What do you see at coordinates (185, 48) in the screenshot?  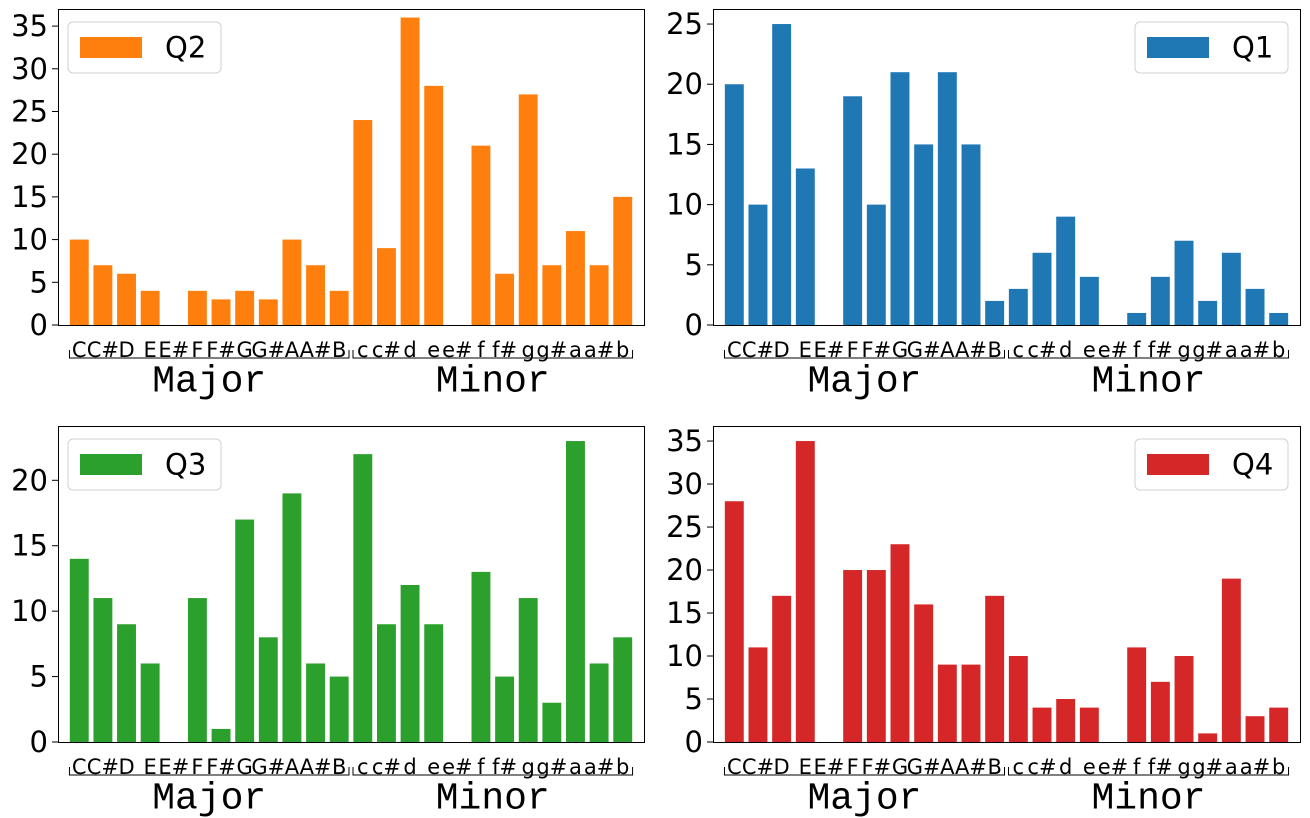 I see `legend-label: Q2` at bounding box center [185, 48].